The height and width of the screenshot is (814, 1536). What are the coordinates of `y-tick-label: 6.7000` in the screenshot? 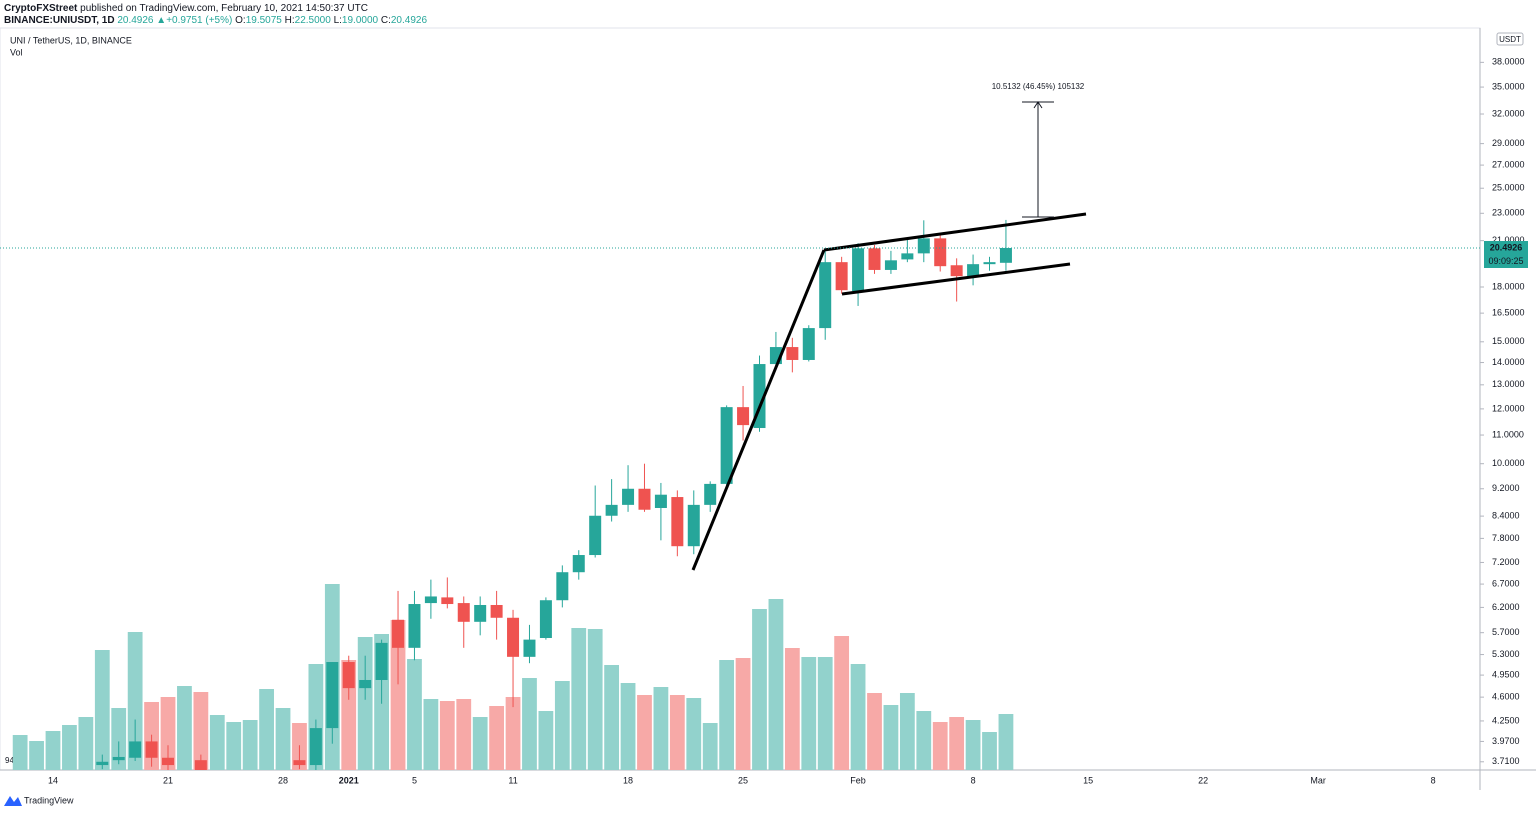 It's located at (1506, 583).